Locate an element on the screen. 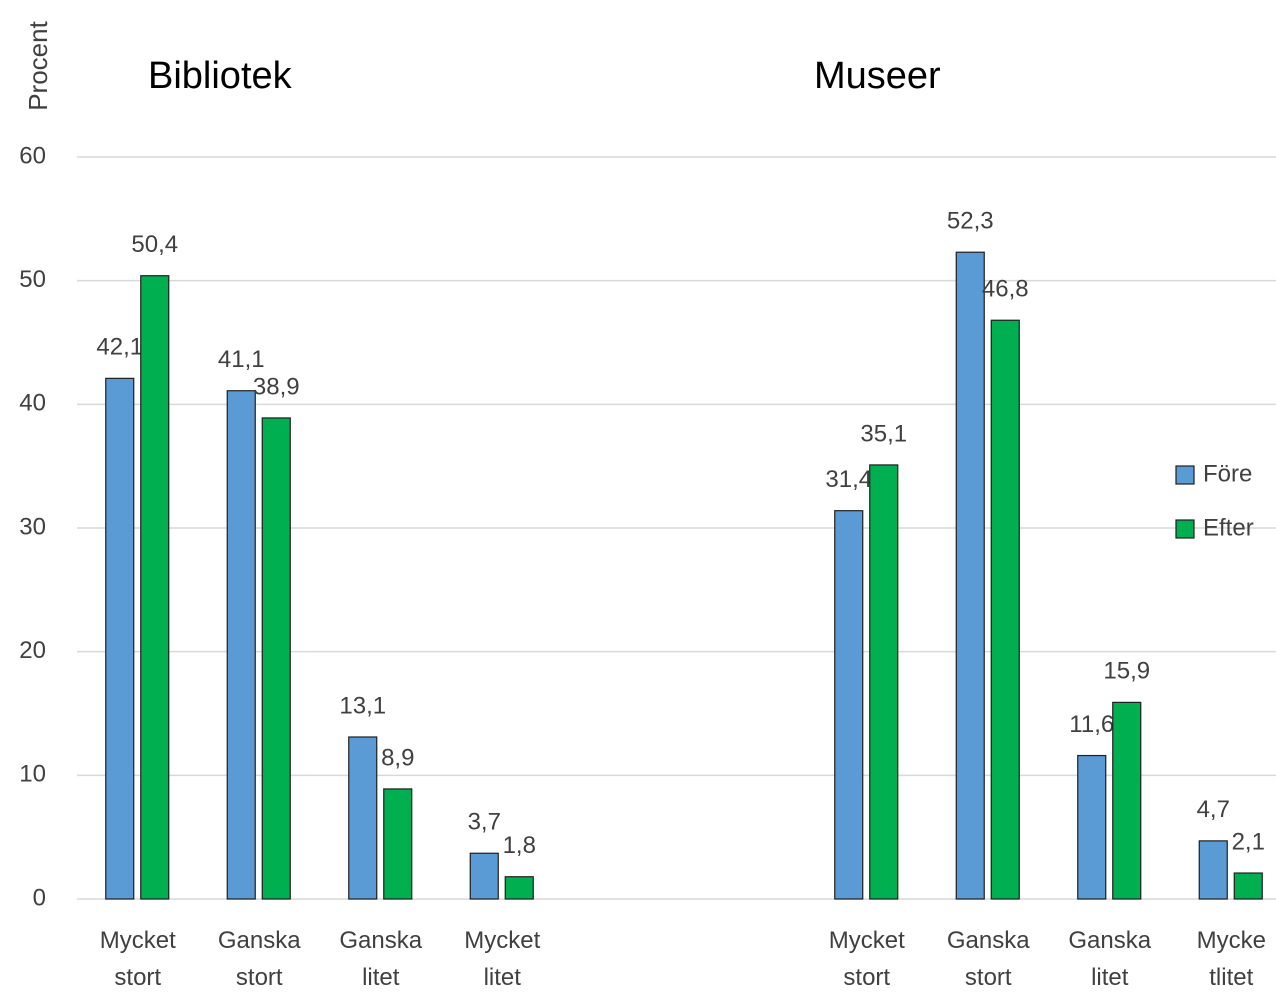  group-title: Bibliotek is located at coordinates (220, 76).